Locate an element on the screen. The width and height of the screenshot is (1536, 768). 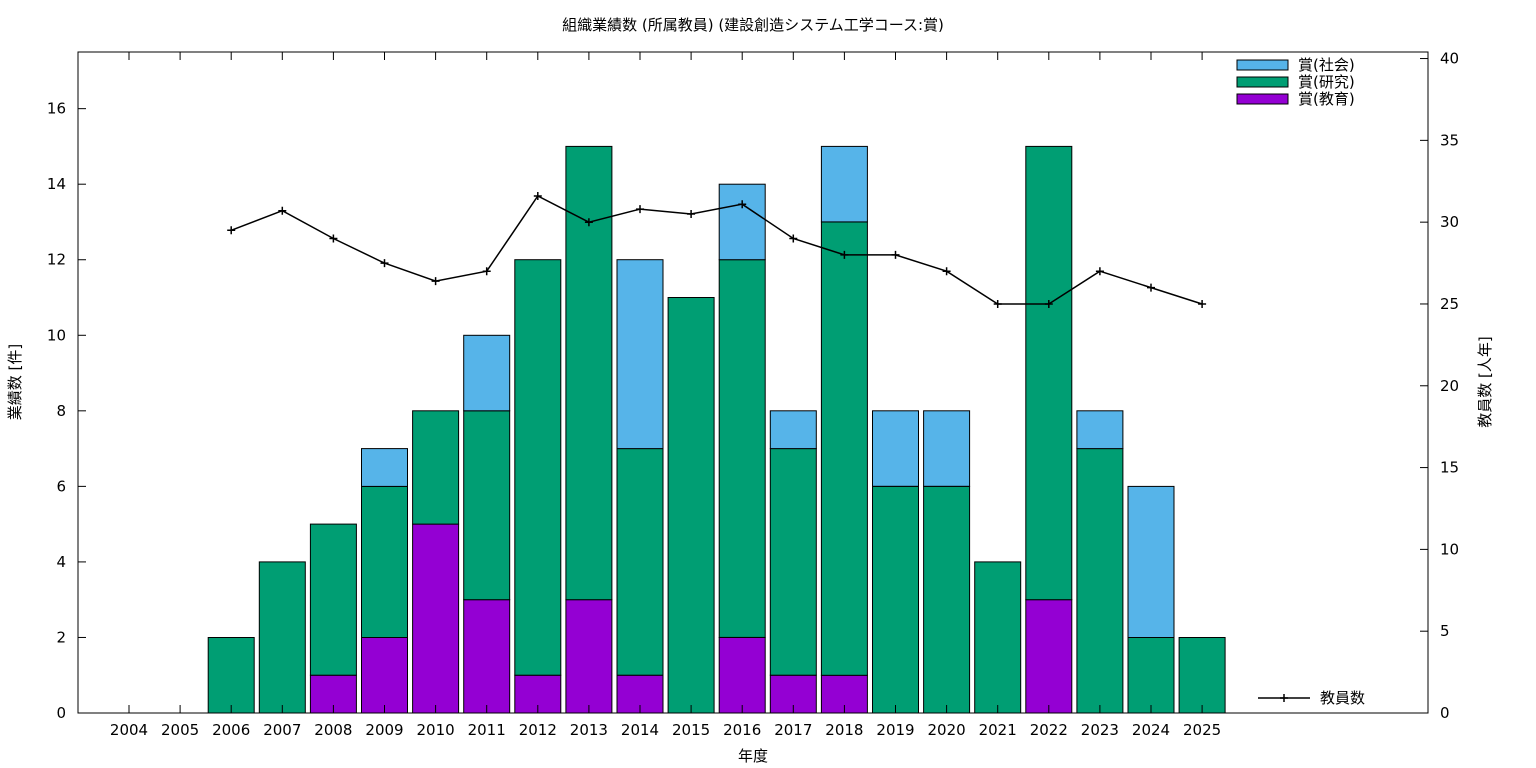
y-tick-label: 10 is located at coordinates (56, 335).